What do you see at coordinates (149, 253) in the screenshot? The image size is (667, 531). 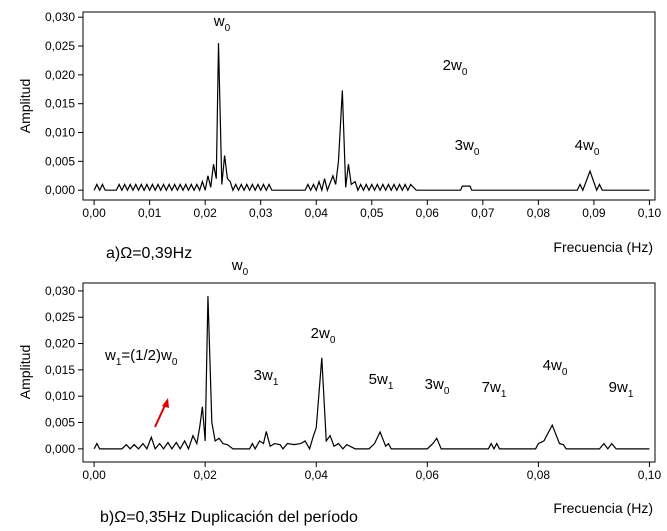 I see `panel-caption: a)Ω=0,39Hz` at bounding box center [149, 253].